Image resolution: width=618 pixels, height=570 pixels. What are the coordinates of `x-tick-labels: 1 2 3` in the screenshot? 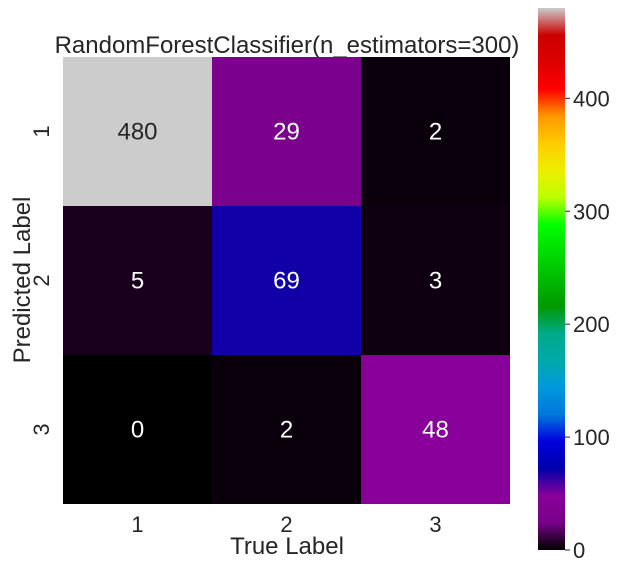 It's located at (286, 524).